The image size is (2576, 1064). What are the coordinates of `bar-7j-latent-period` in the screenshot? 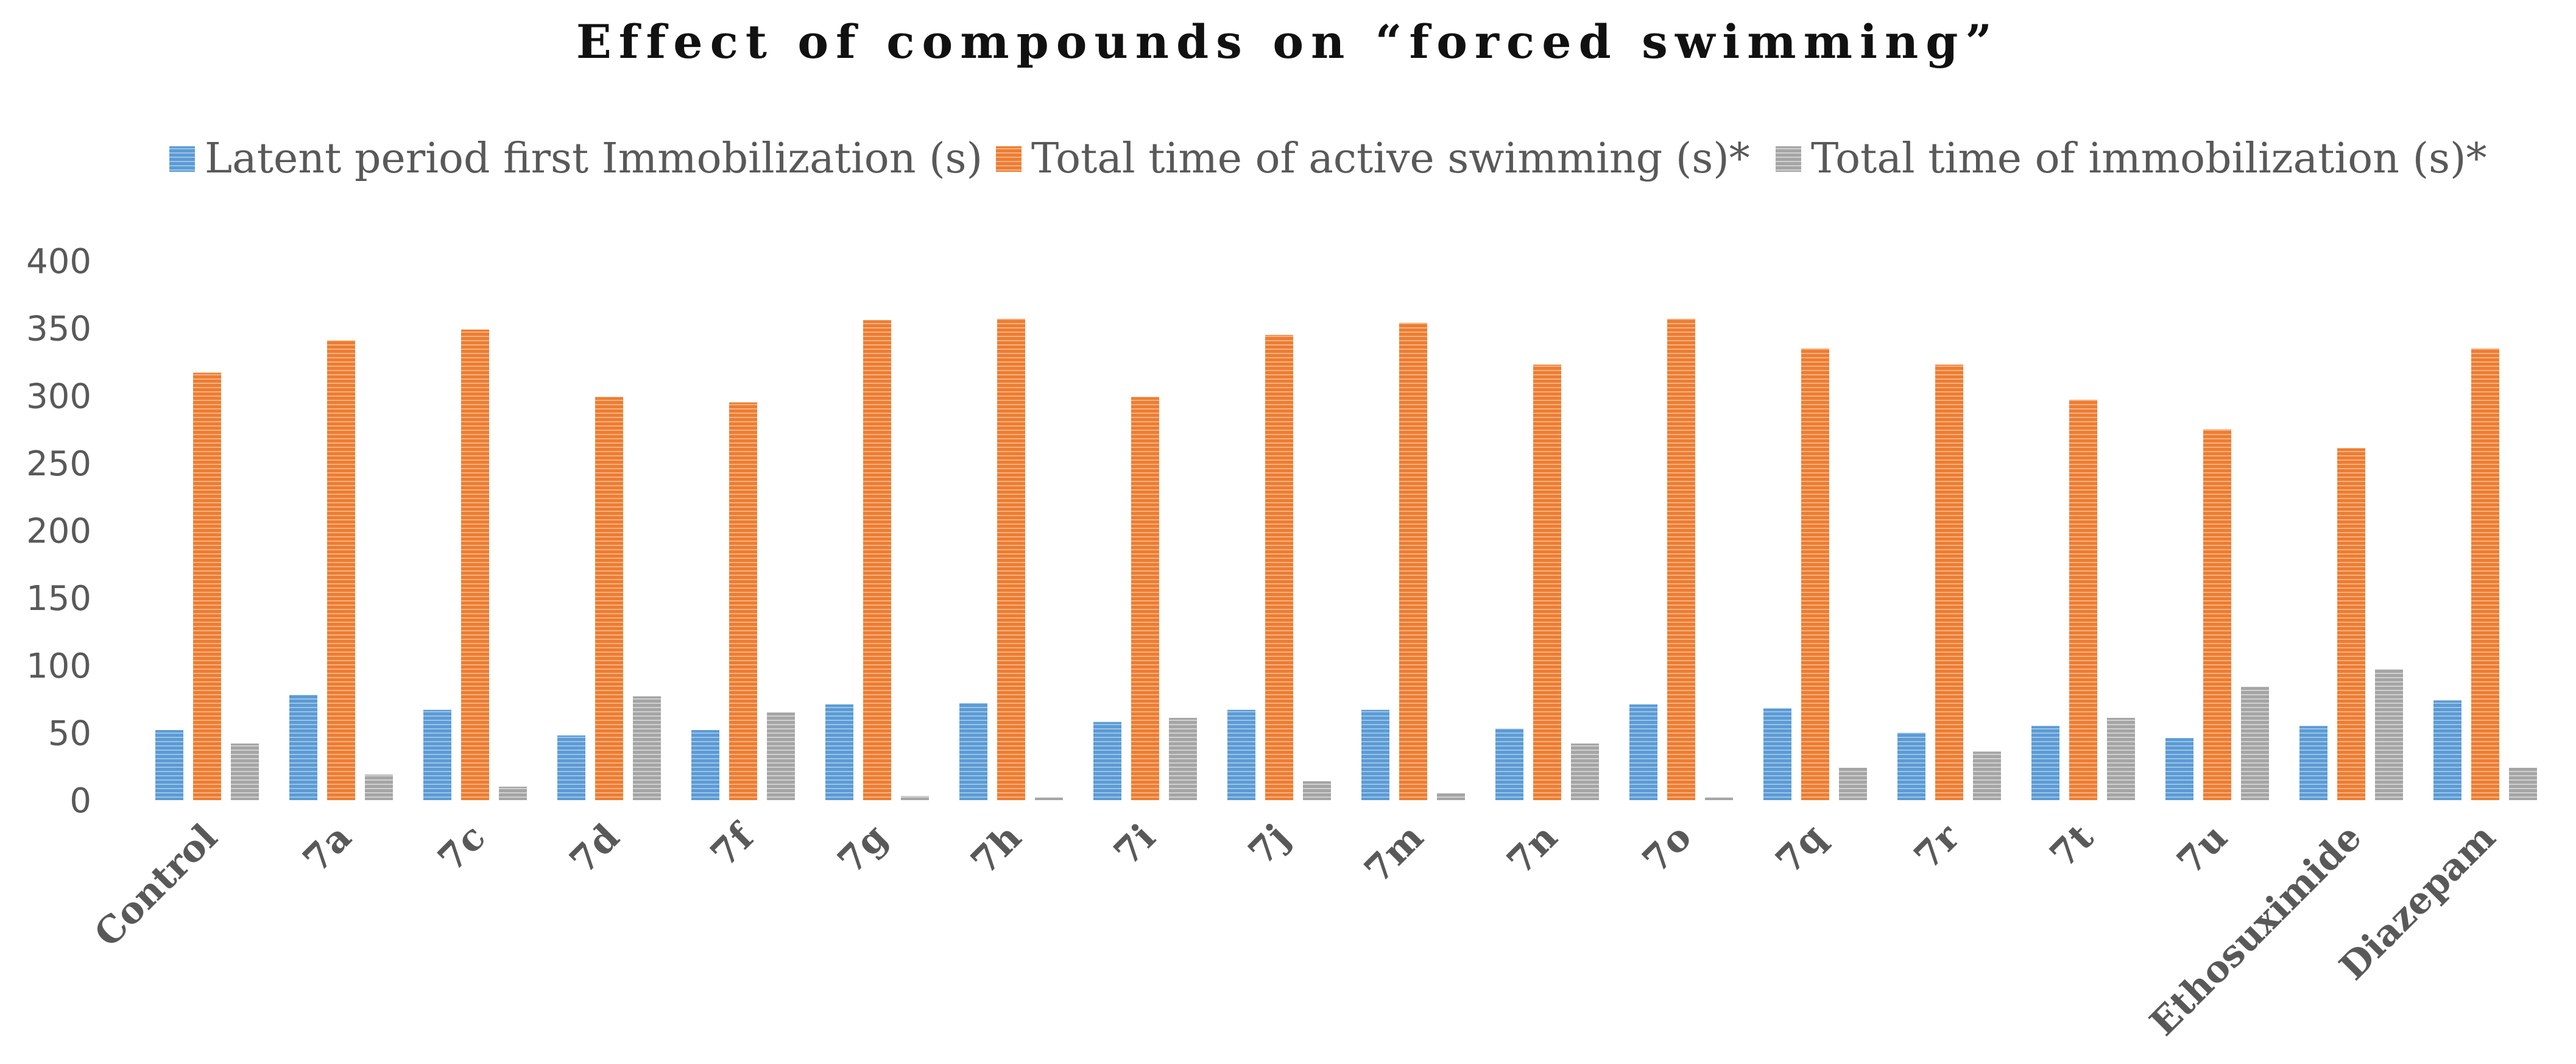 It's located at (1241, 754).